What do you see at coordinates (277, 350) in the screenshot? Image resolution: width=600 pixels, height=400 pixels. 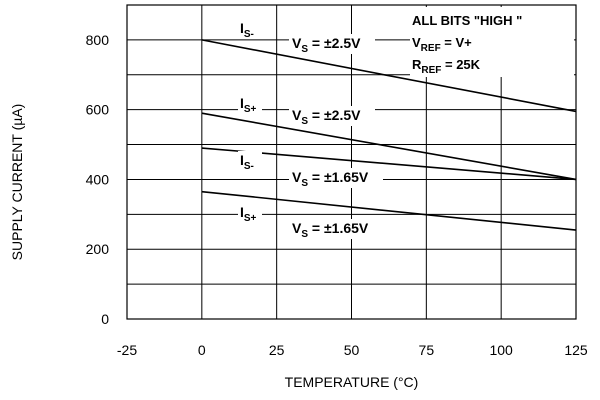 I see `x-tick-label: 25` at bounding box center [277, 350].